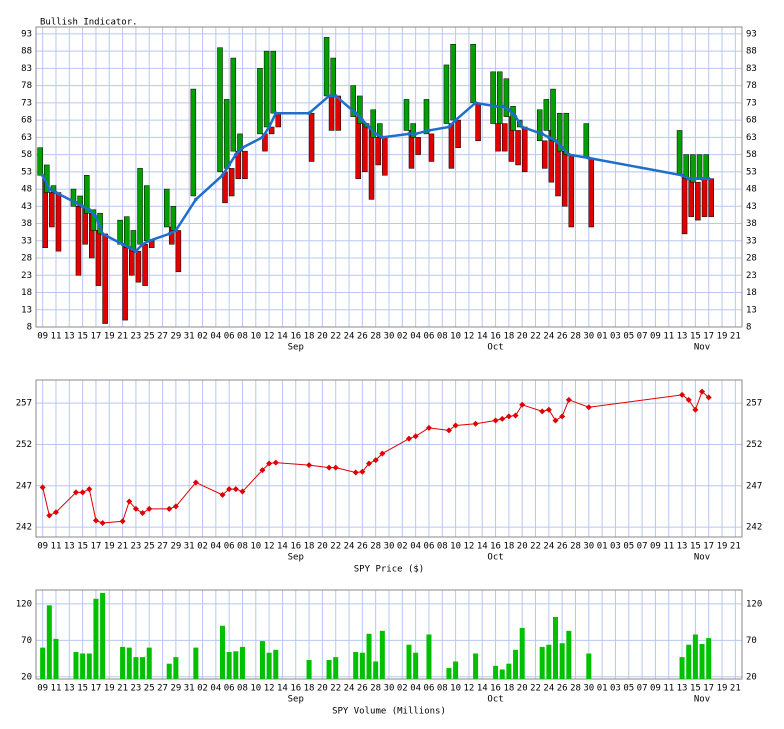  Describe the element at coordinates (96, 547) in the screenshot. I see `x-tick-label: 17` at that location.